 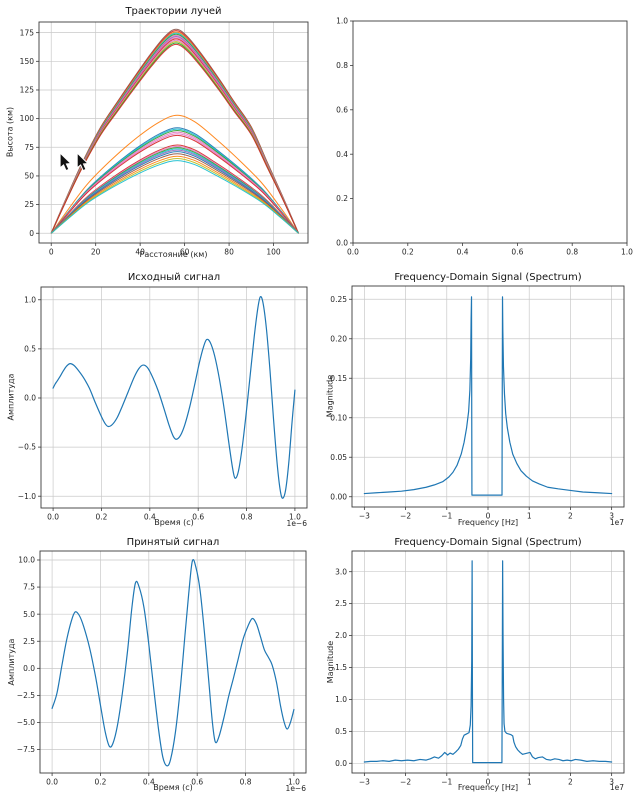 I want to click on source-signal-title: Исходный сигнал, so click(x=174, y=277).